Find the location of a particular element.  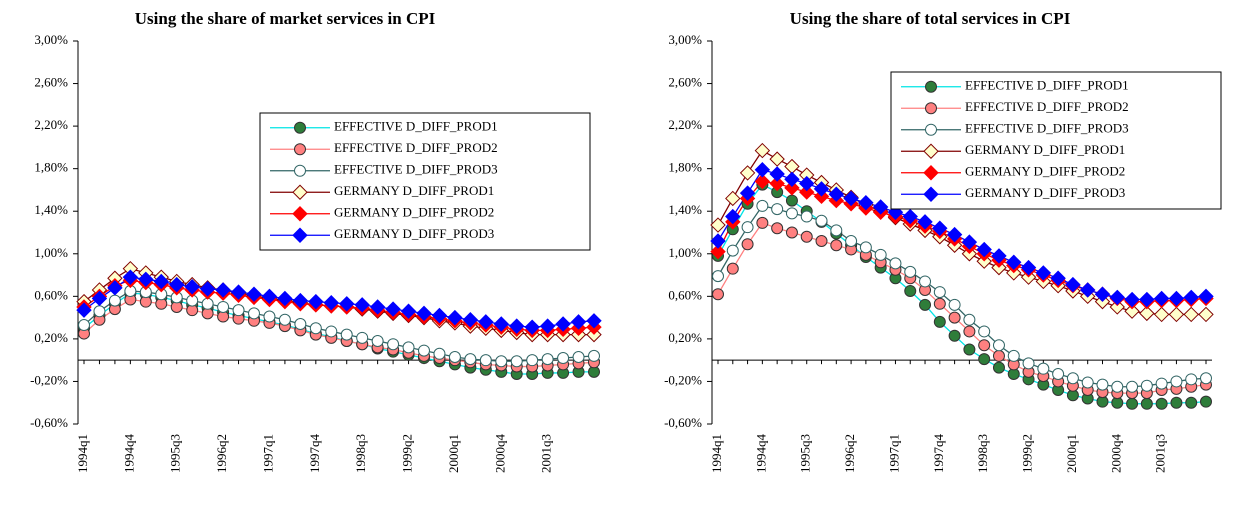

y-tick-label: 2,60% is located at coordinates (685, 82).